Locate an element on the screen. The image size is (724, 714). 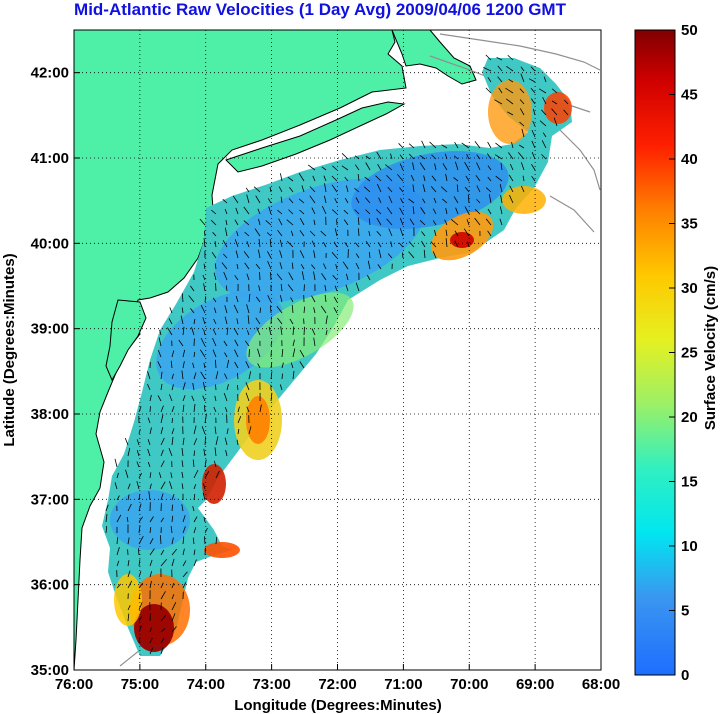
x-tick-label: 74:00 is located at coordinates (206, 684).